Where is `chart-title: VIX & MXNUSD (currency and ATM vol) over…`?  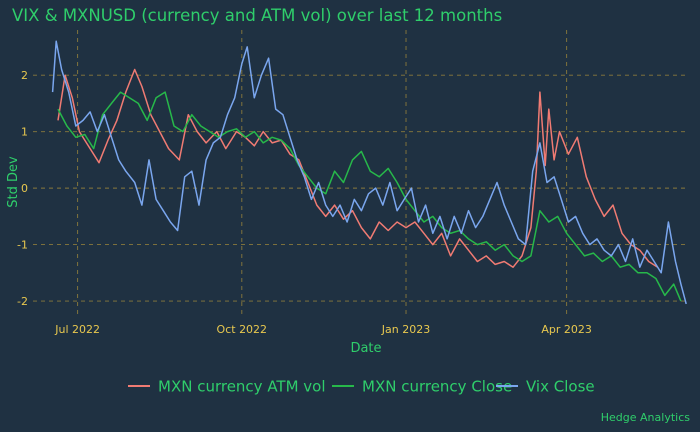 chart-title: VIX & MXNUSD (currency and ATM vol) over… is located at coordinates (257, 15).